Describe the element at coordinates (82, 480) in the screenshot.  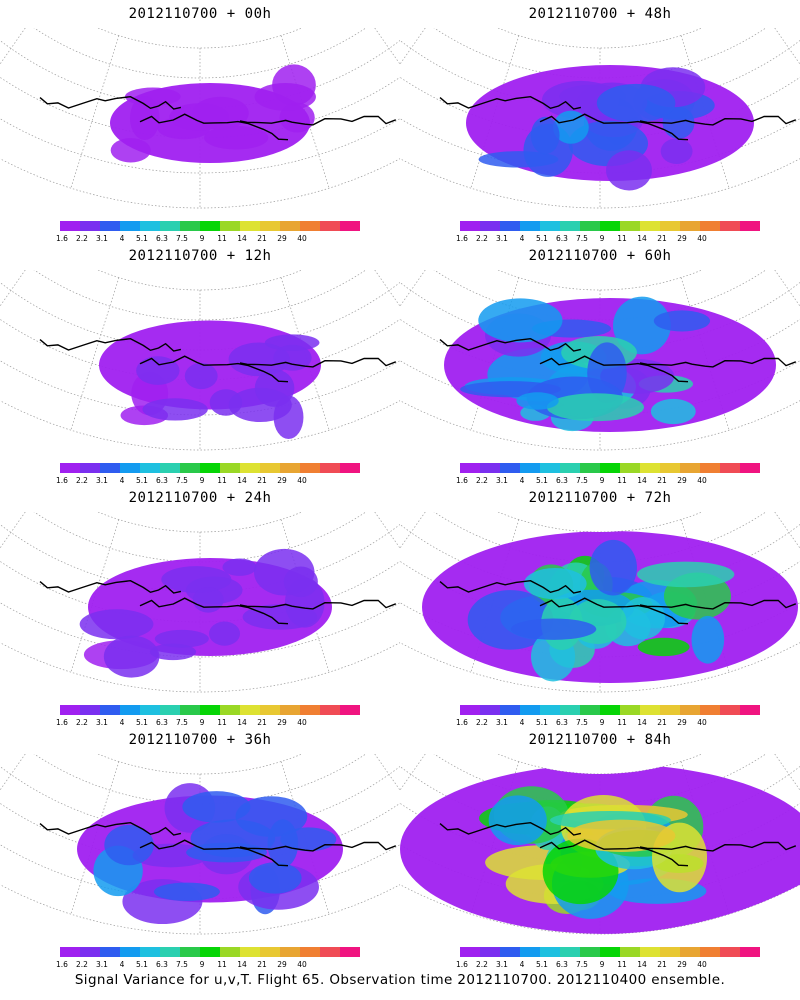
I see `colorbar-tick-label: 2.2` at that location.